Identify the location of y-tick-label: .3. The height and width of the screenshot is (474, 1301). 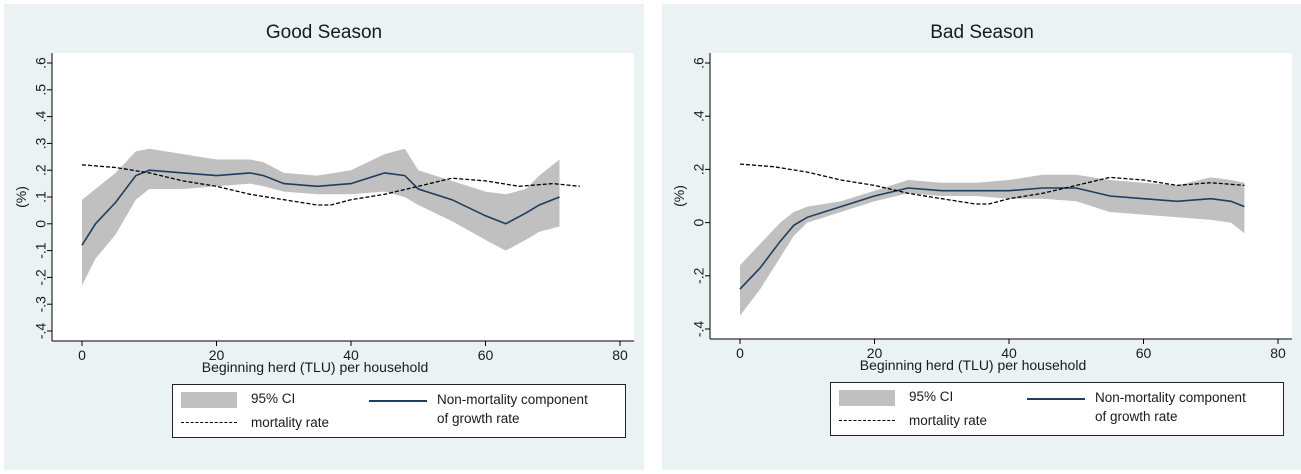
(41, 143).